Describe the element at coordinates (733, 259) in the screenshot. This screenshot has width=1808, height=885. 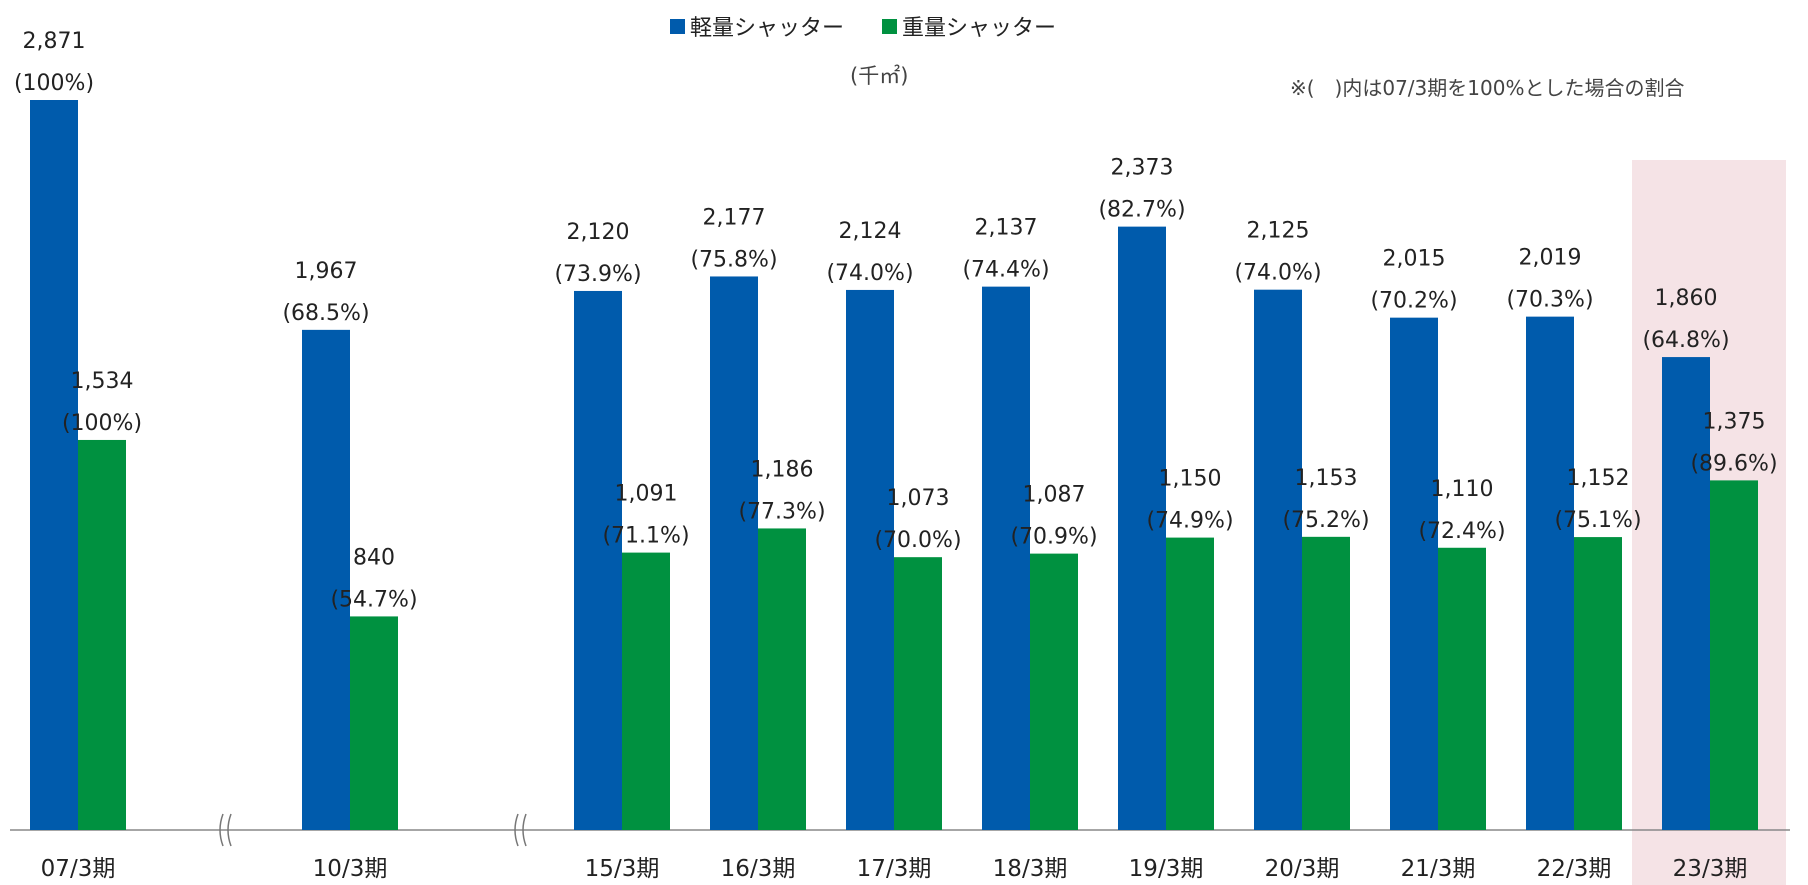
I see `pct-label-light: (75.8%)` at that location.